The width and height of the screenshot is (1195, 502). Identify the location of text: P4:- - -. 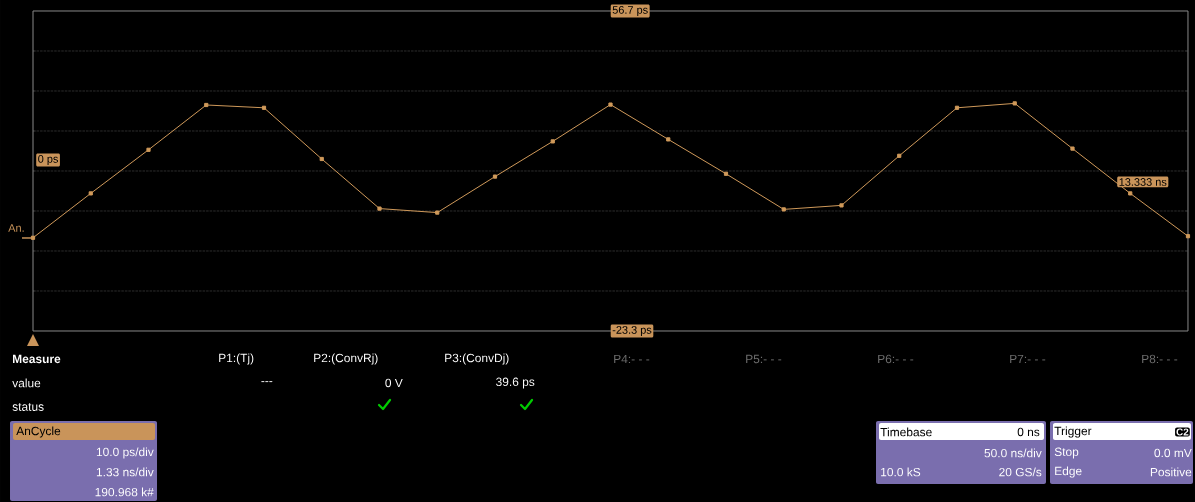
(632, 359).